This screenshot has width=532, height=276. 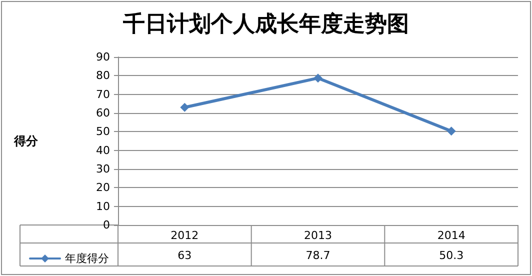 What do you see at coordinates (103, 131) in the screenshot?
I see `y-tick-label: 50` at bounding box center [103, 131].